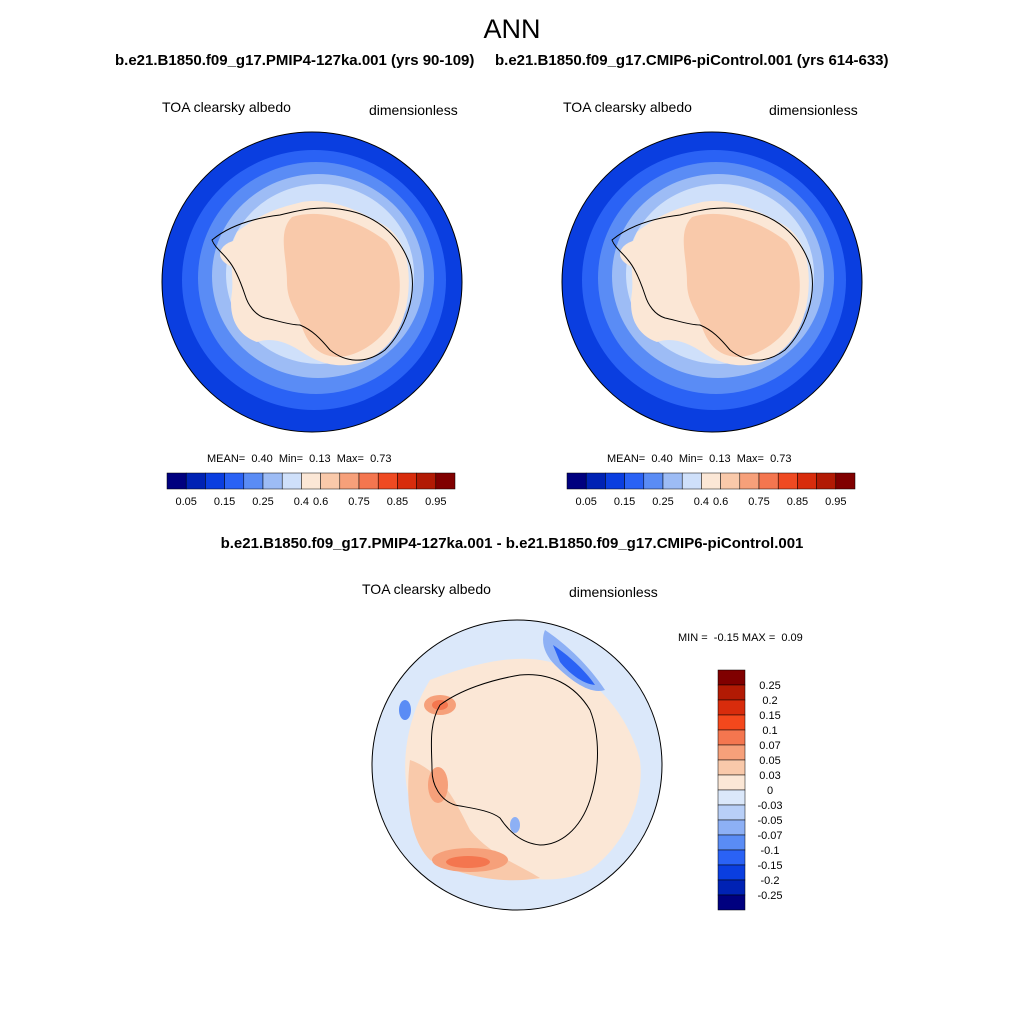  What do you see at coordinates (627, 107) in the screenshot?
I see `panel-b-variable: TOA clearsky albedo` at bounding box center [627, 107].